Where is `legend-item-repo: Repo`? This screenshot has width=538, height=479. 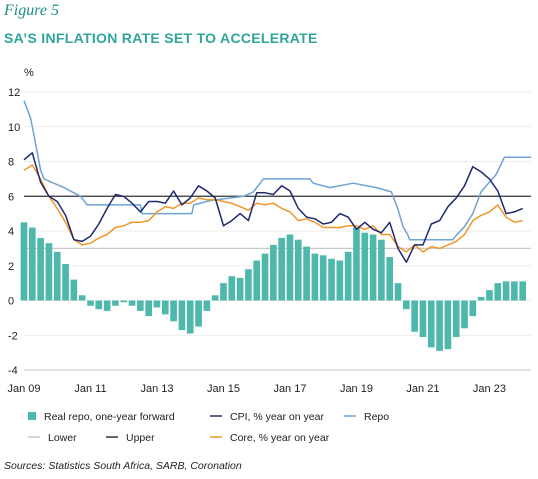 legend-item-repo: Repo is located at coordinates (366, 417).